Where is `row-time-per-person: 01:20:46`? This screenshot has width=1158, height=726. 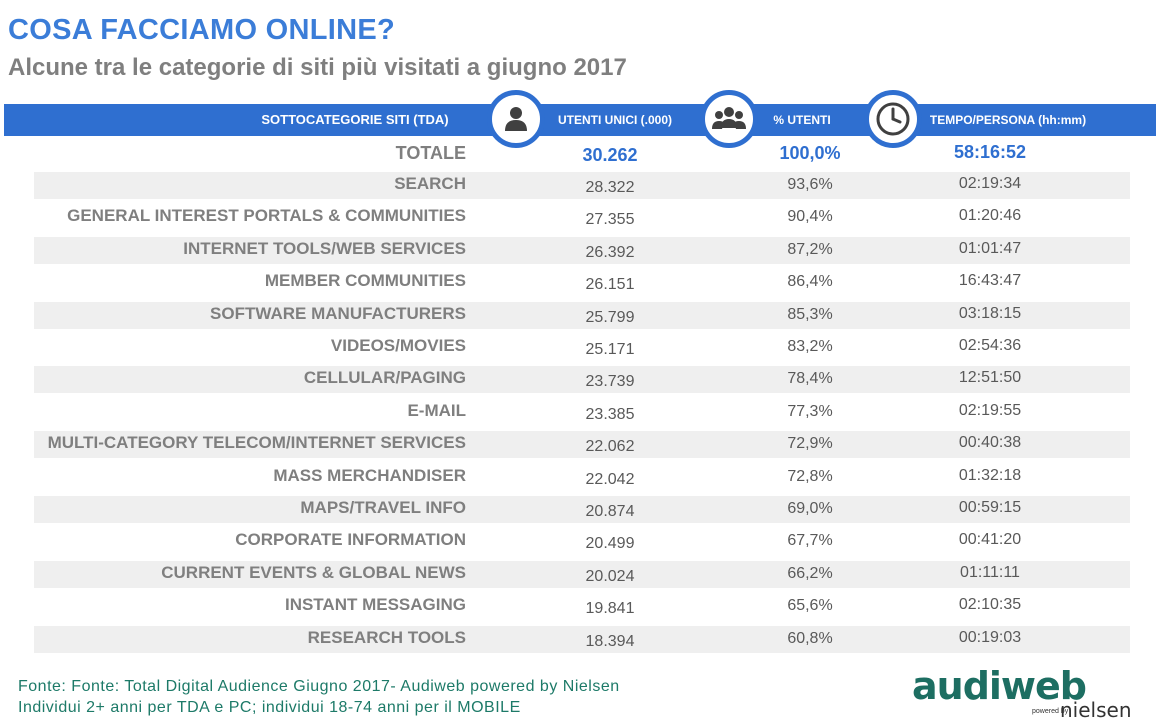
row-time-per-person: 01:20:46 is located at coordinates (990, 216).